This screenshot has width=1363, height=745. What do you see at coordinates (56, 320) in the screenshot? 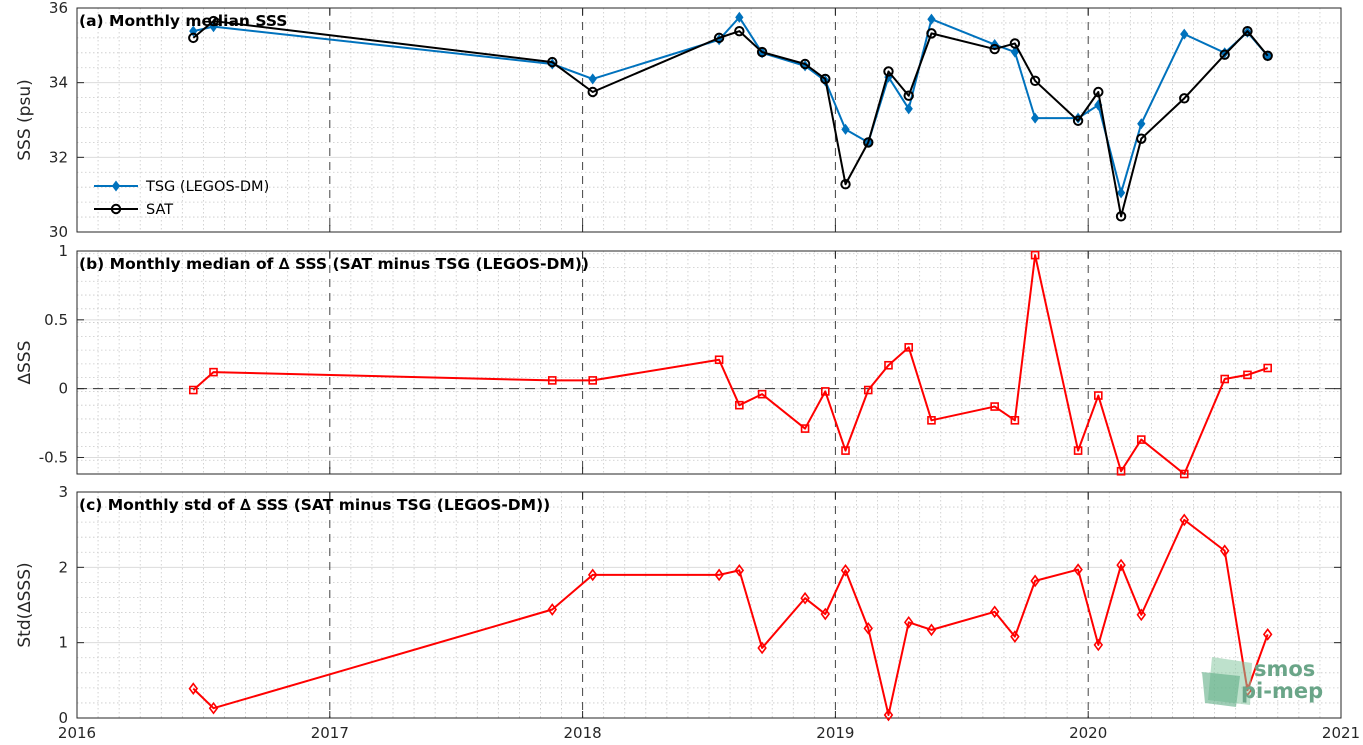
I see `y-tick-label: 0.5` at bounding box center [56, 320].